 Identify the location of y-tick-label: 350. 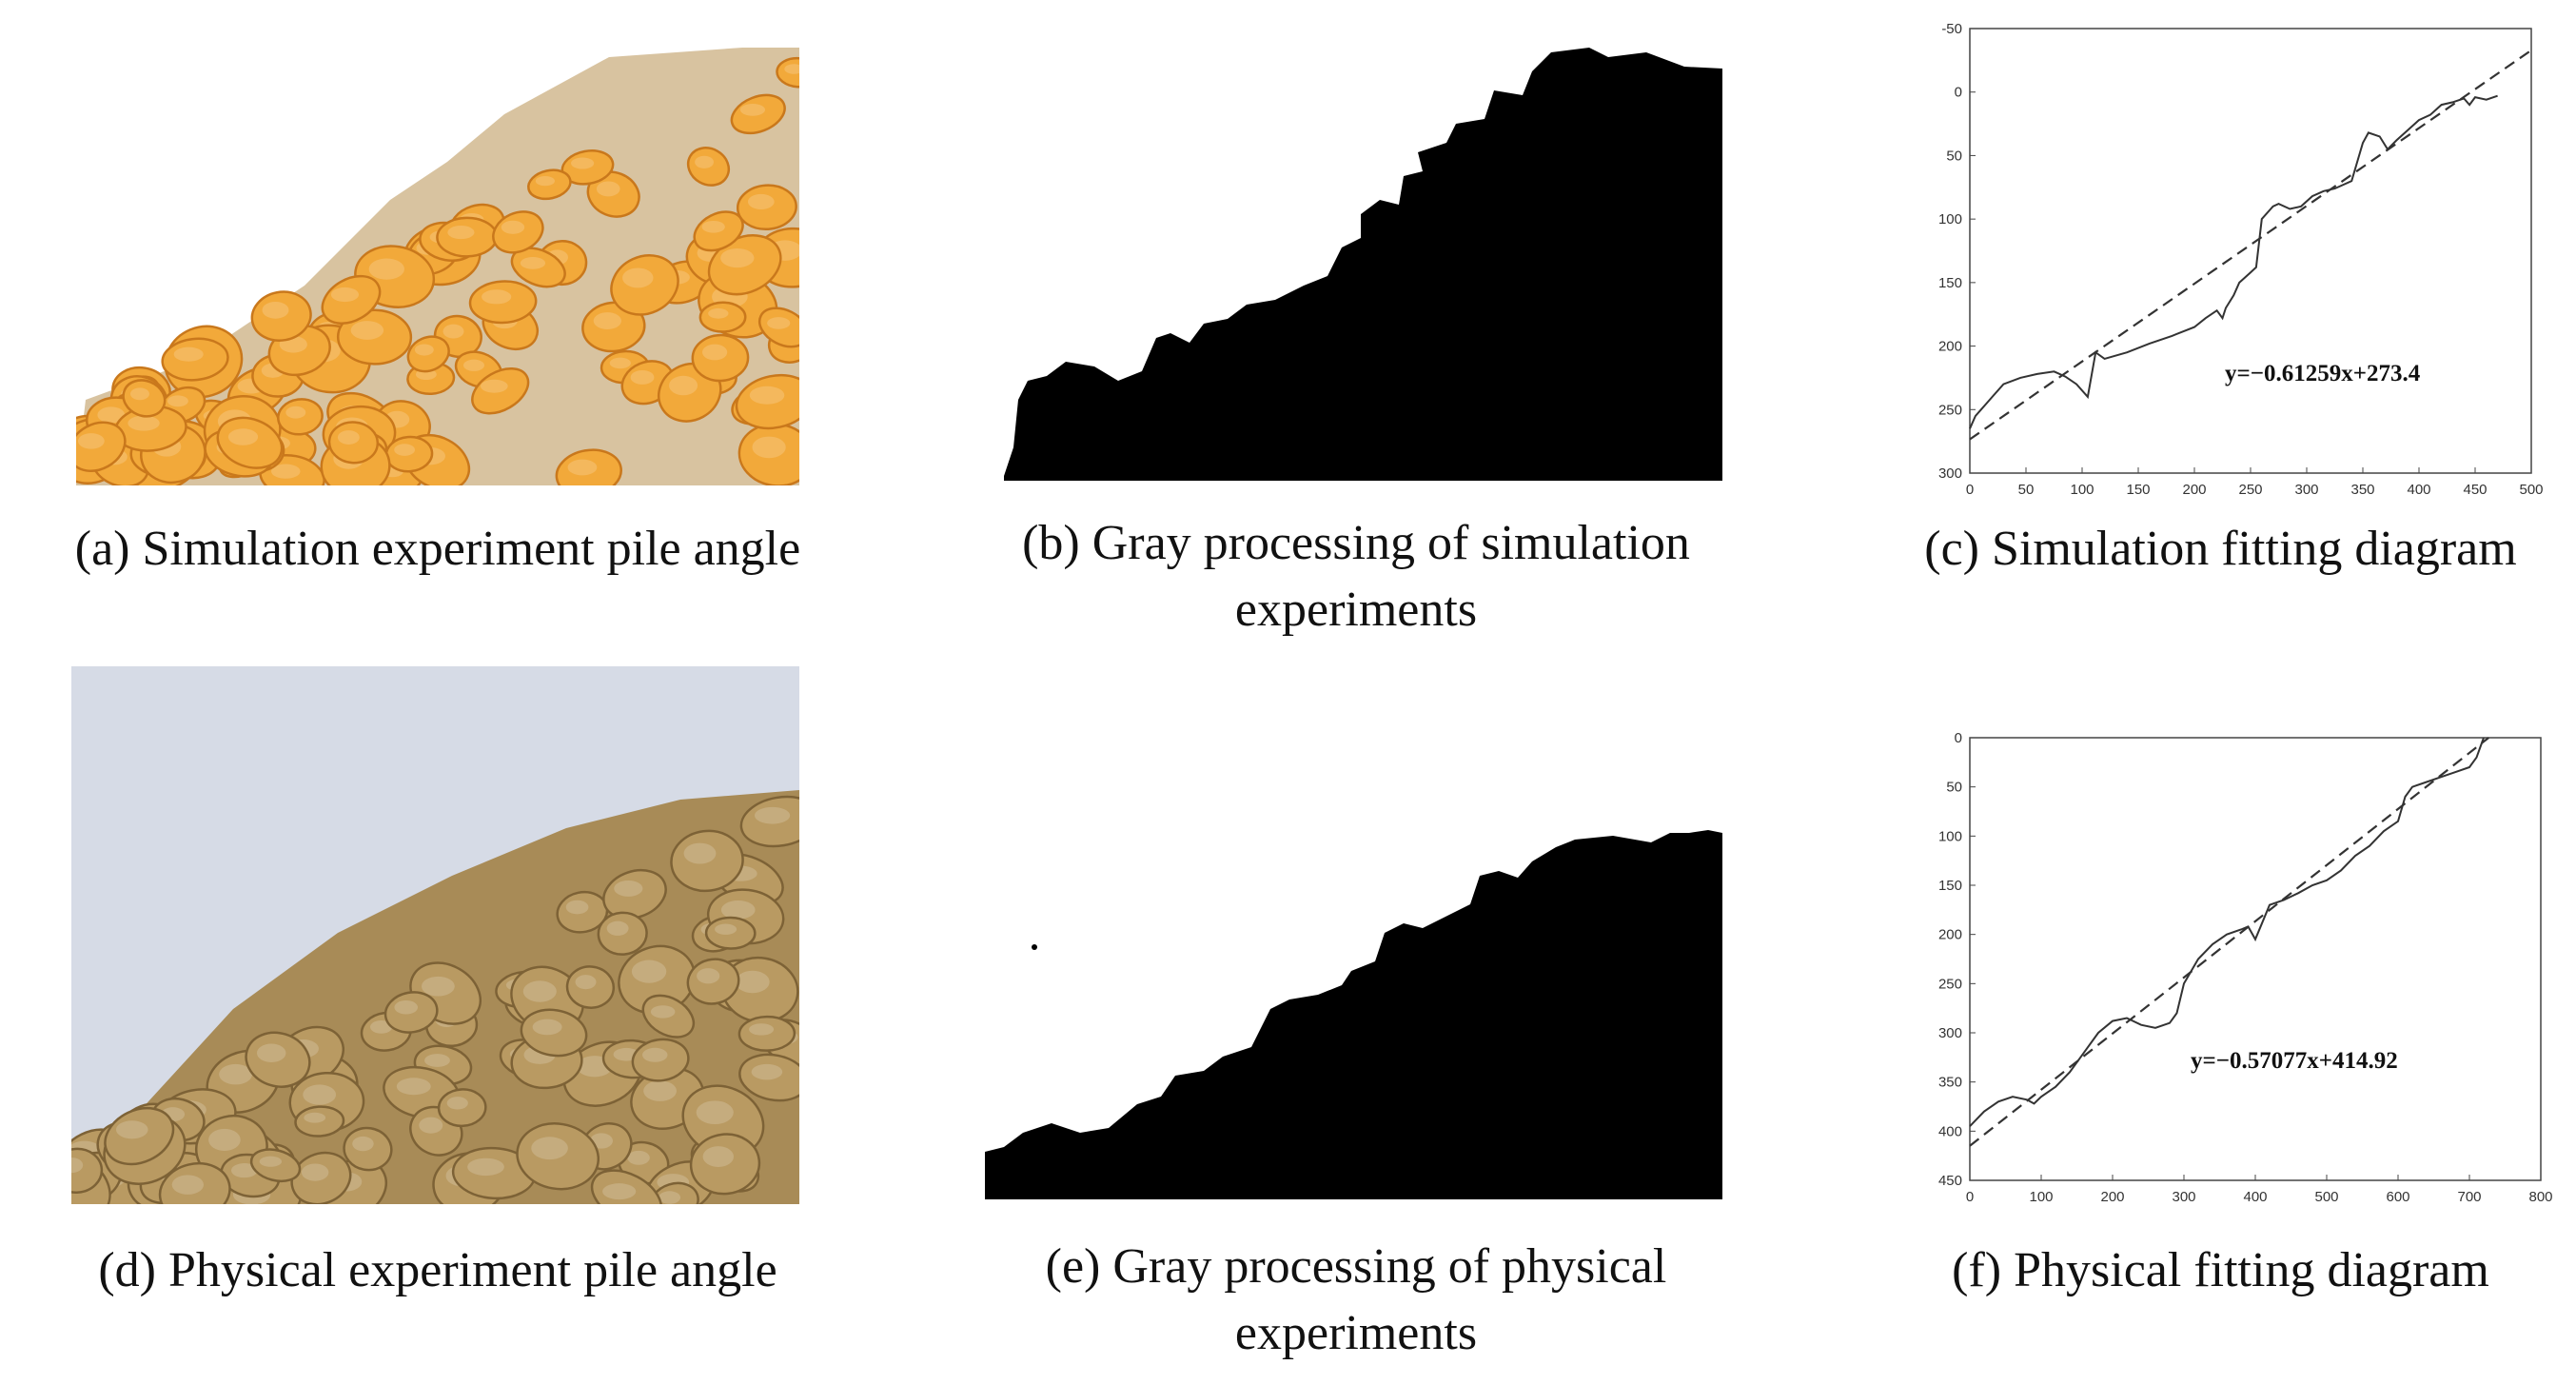
(1950, 1083).